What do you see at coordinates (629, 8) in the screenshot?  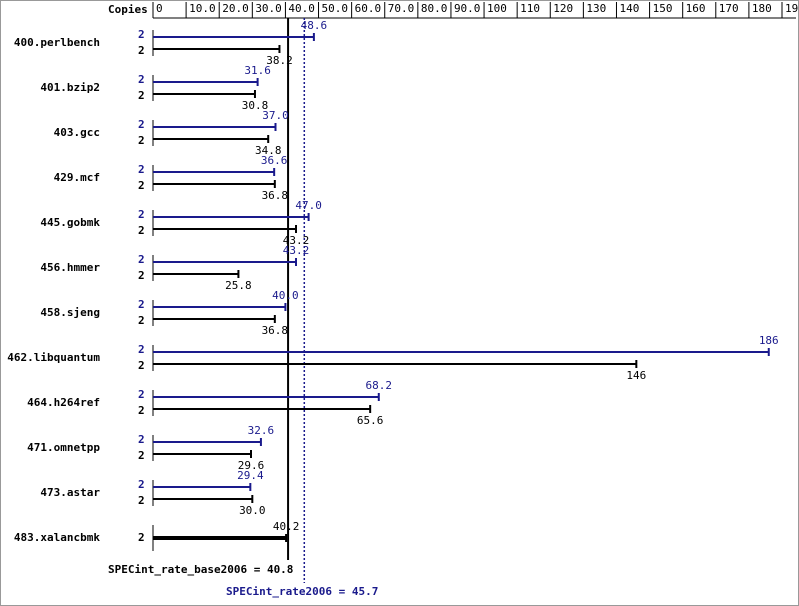 I see `x-tick-label: 140` at bounding box center [629, 8].